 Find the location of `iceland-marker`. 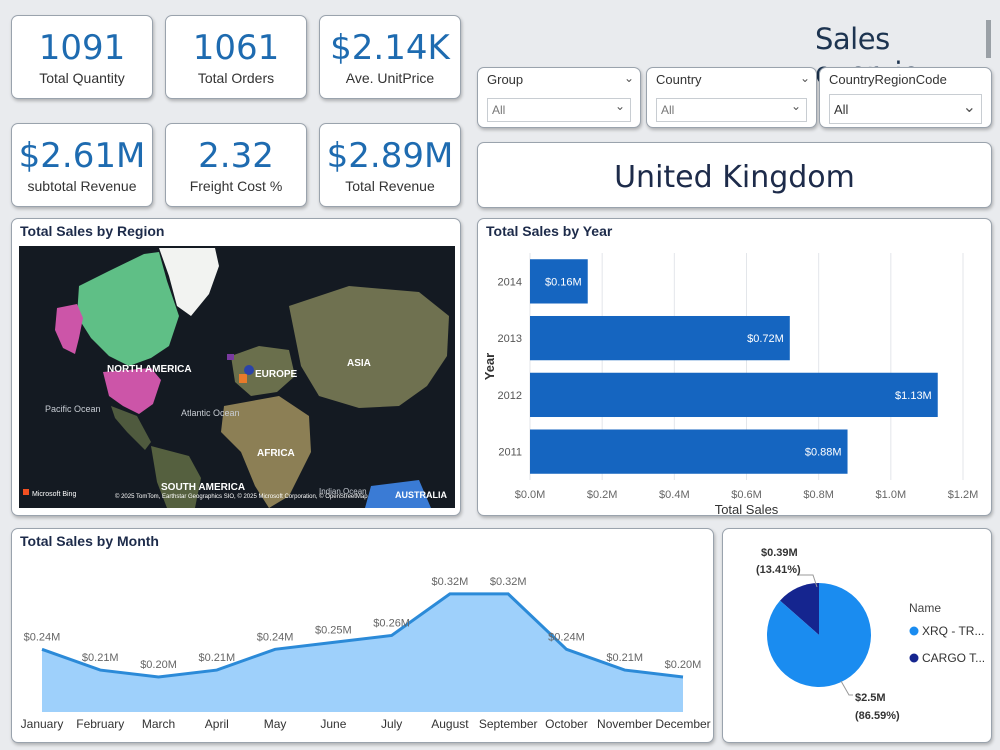

iceland-marker is located at coordinates (230, 357).